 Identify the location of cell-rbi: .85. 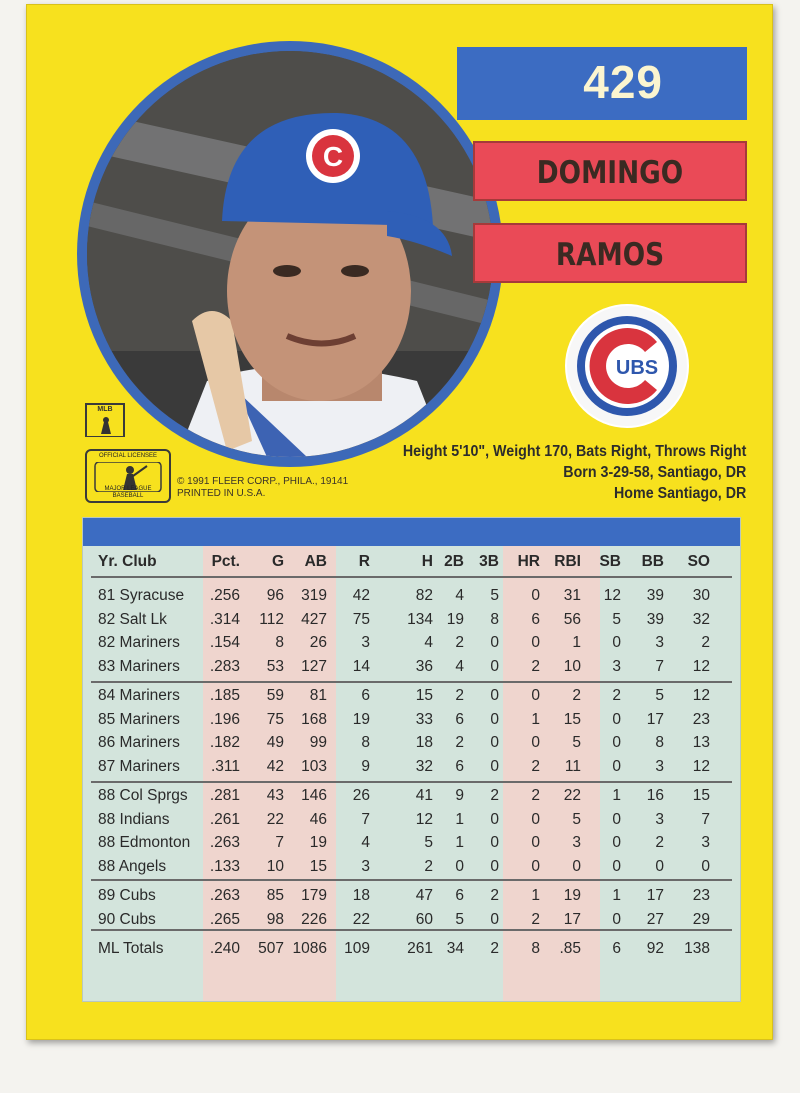
(570, 948).